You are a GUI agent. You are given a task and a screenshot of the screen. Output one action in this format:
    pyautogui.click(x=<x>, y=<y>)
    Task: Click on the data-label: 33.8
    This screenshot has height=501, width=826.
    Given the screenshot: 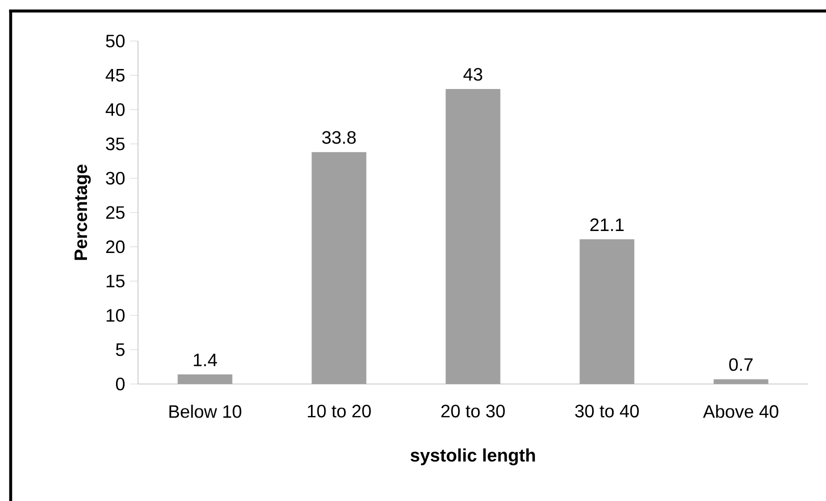 What is the action you would take?
    pyautogui.click(x=339, y=137)
    